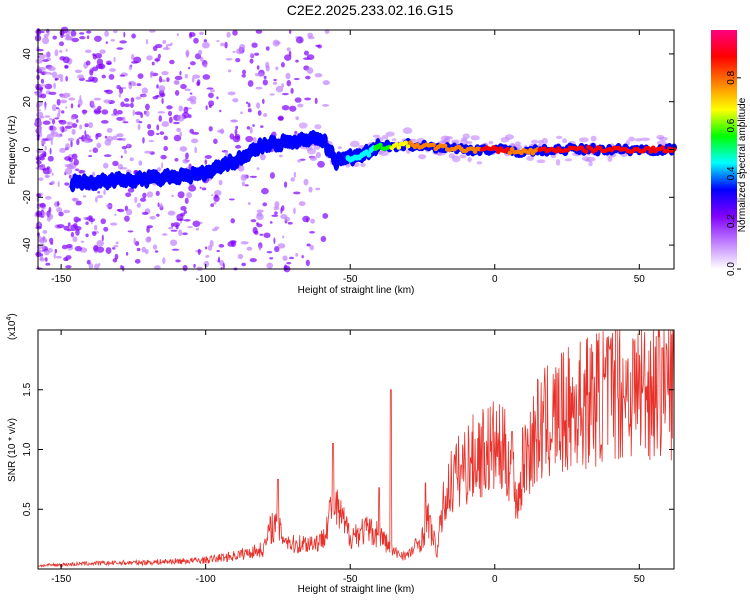 The width and height of the screenshot is (750, 605). What do you see at coordinates (731, 77) in the screenshot?
I see `colorbar-tick-label: 0.8` at bounding box center [731, 77].